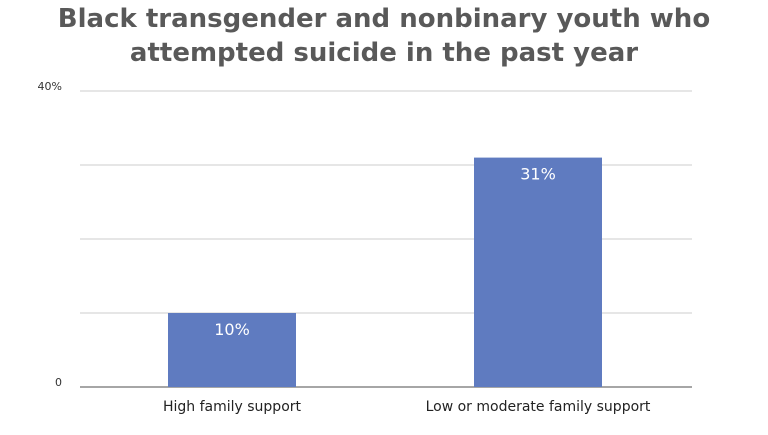 The height and width of the screenshot is (435, 768). Describe the element at coordinates (538, 174) in the screenshot. I see `data-label-1: 31%` at that location.